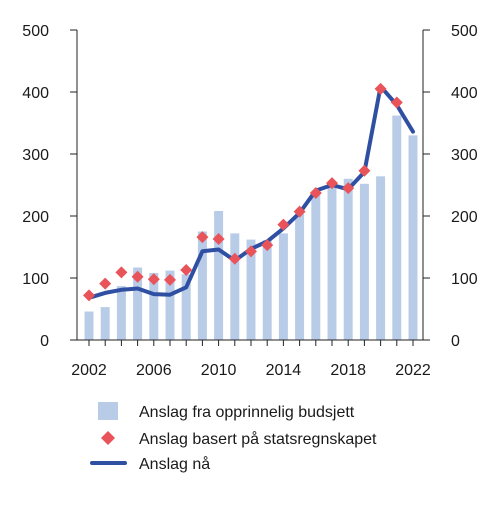  I want to click on bar-2021, so click(397, 227).